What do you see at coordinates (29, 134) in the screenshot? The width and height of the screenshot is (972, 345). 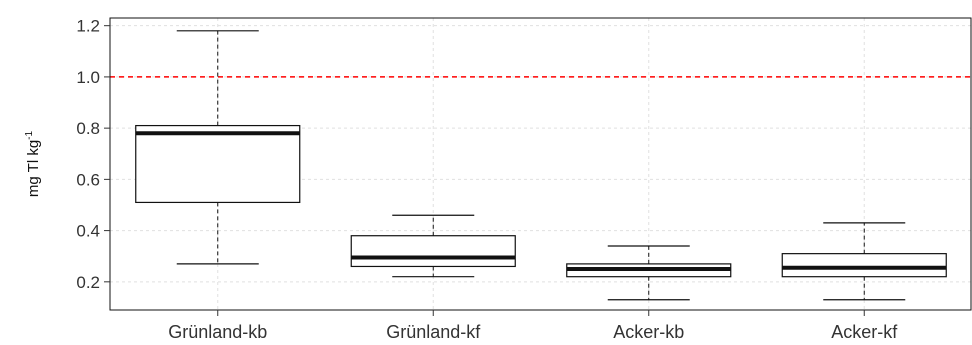 I see `y-axis-label-superscript: -1` at bounding box center [29, 134].